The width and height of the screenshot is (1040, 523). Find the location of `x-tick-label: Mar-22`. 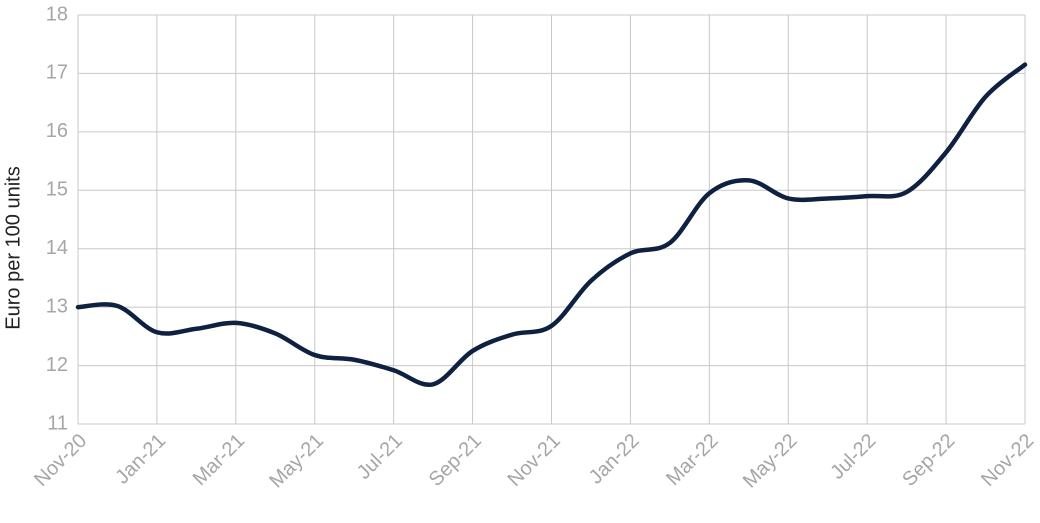

x-tick-label: Mar-22 is located at coordinates (692, 460).